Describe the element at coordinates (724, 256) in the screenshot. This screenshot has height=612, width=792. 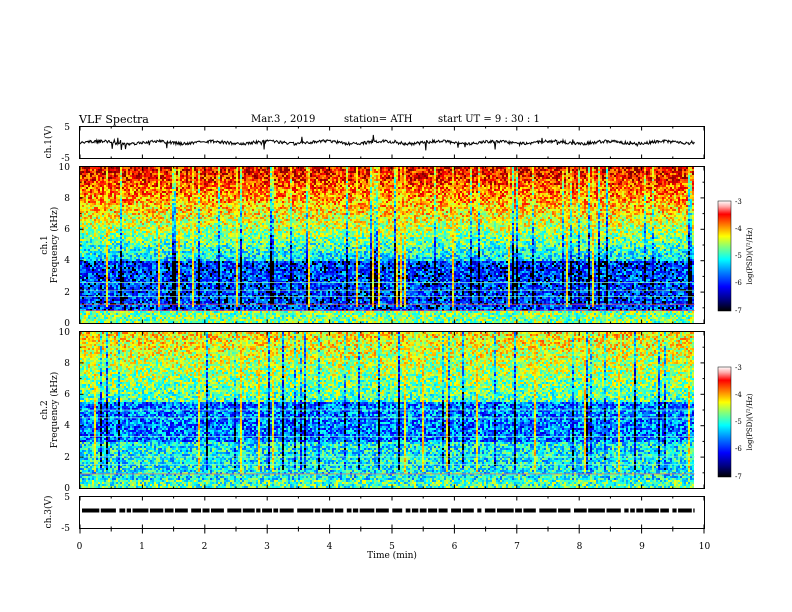
I see `ch1-colorbar` at that location.